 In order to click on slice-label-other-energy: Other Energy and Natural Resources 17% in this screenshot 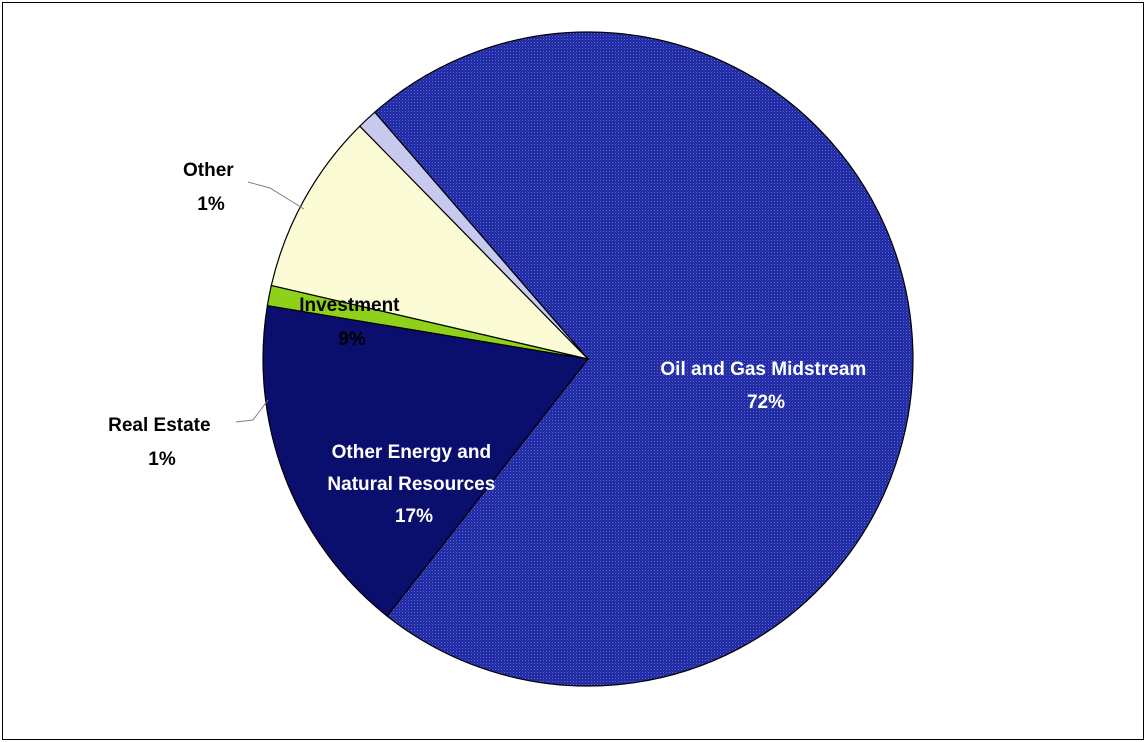, I will do `click(413, 484)`.